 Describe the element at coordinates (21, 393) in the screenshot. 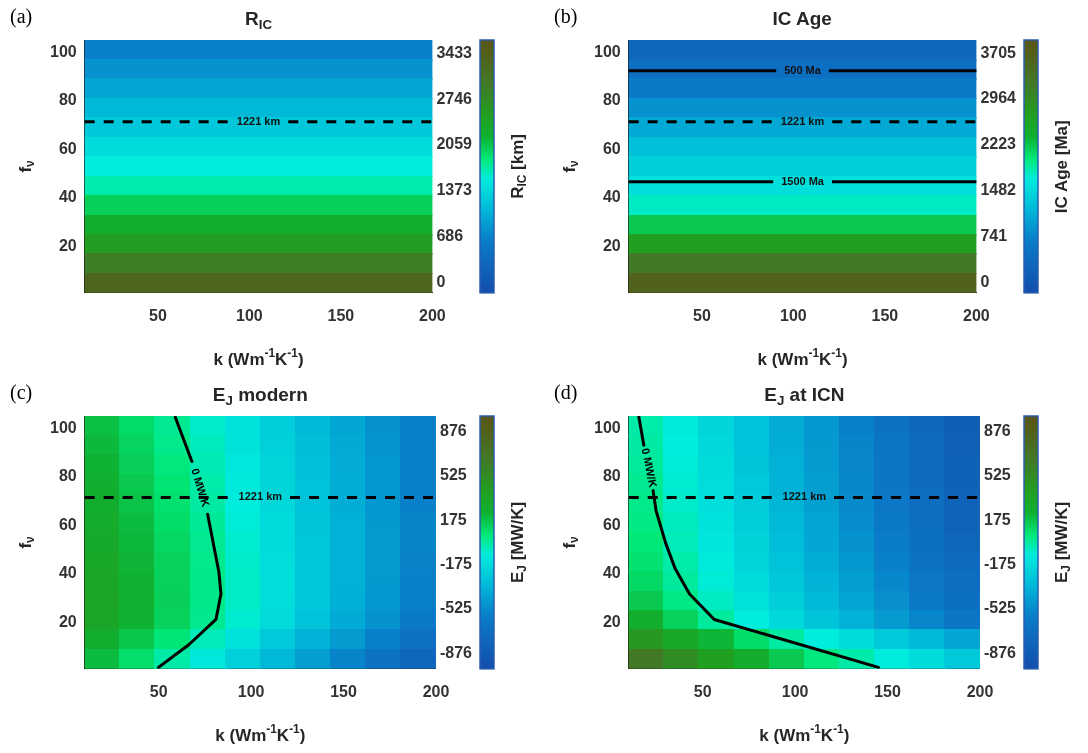

I see `text: (c)` at that location.